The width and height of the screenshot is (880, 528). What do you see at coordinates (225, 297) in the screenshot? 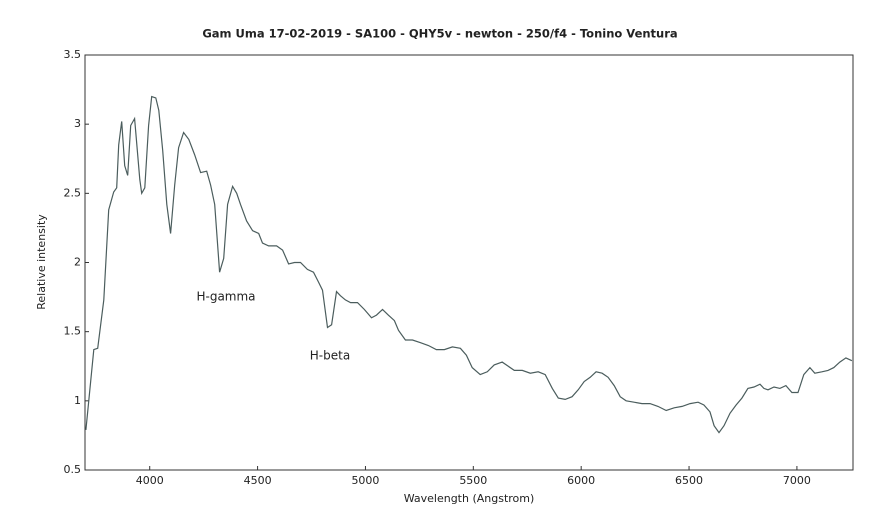
I see `annotation: H-gamma` at bounding box center [225, 297].